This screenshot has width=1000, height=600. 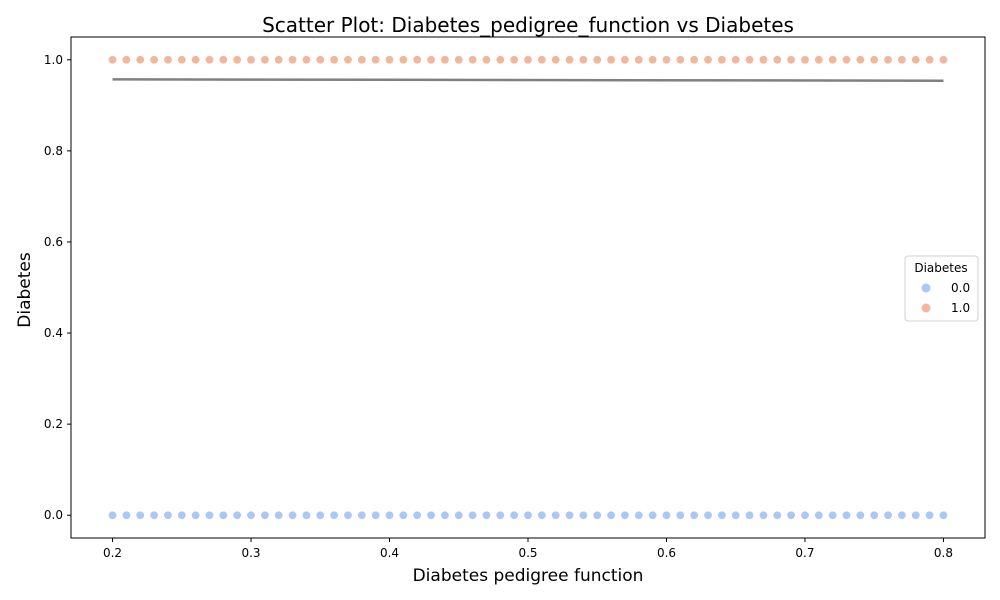 What do you see at coordinates (25, 290) in the screenshot?
I see `y-axis-label: Diabetes` at bounding box center [25, 290].